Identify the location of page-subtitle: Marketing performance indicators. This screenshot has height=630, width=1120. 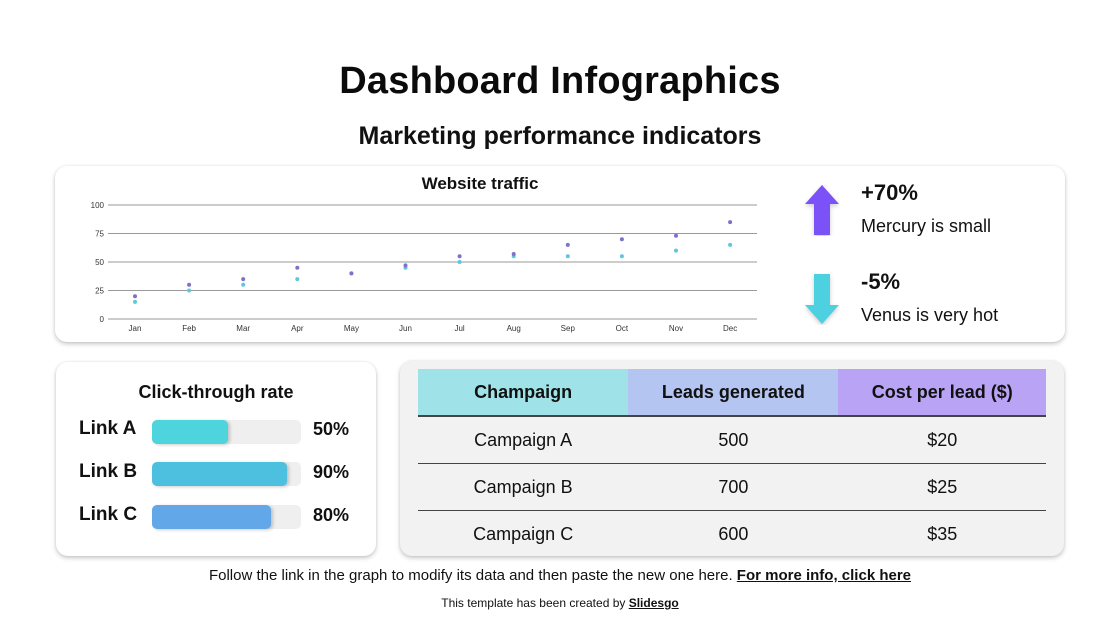
(560, 136).